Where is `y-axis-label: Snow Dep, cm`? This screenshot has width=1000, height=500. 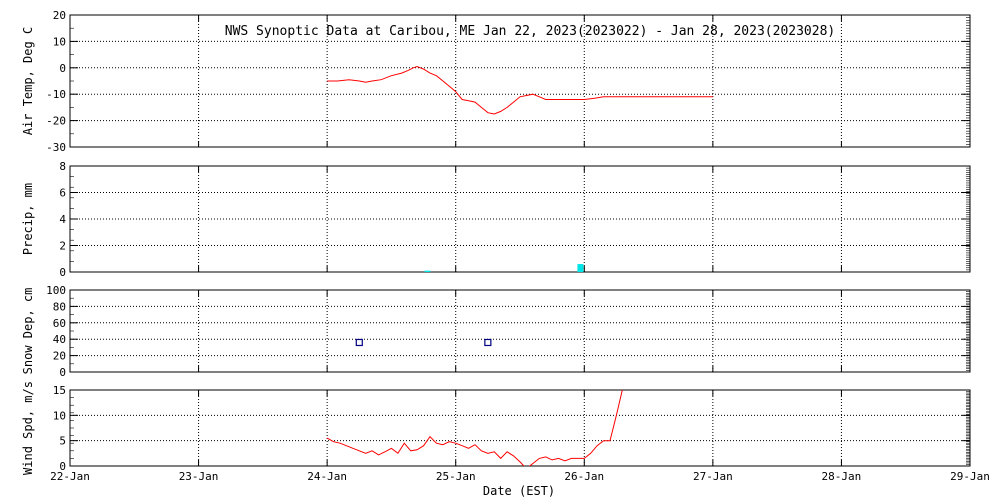
y-axis-label: Snow Dep, cm is located at coordinates (28, 331).